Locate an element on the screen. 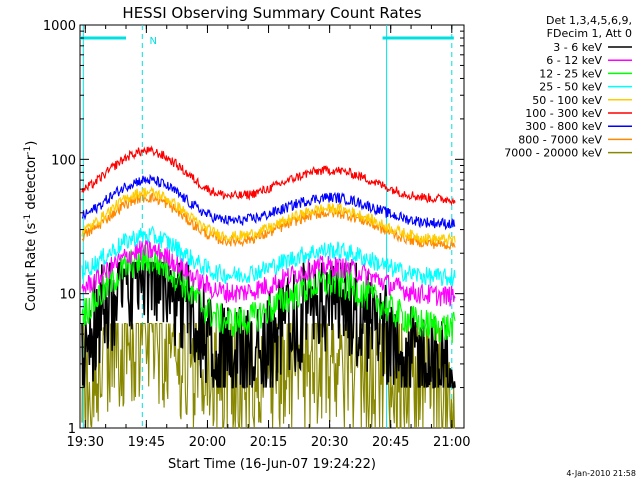 The image size is (640, 480). x-tick-label: 20:30 is located at coordinates (329, 442).